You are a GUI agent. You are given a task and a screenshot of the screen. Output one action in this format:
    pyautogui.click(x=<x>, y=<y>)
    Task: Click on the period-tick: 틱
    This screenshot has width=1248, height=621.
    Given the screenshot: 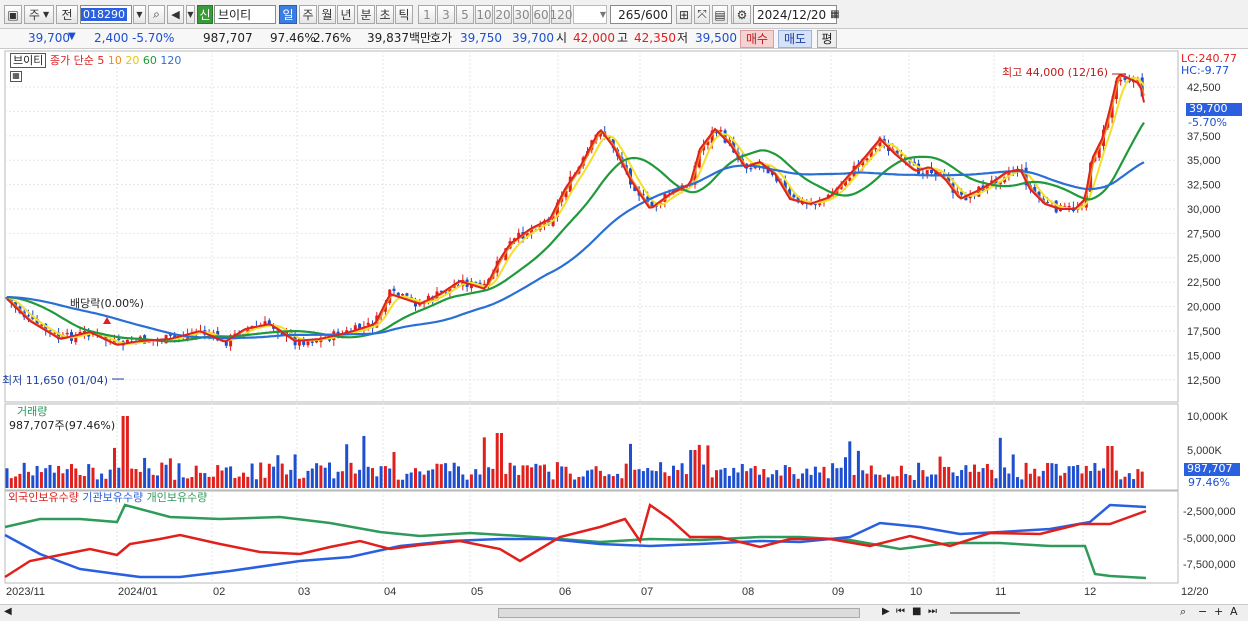 What is the action you would take?
    pyautogui.click(x=404, y=14)
    